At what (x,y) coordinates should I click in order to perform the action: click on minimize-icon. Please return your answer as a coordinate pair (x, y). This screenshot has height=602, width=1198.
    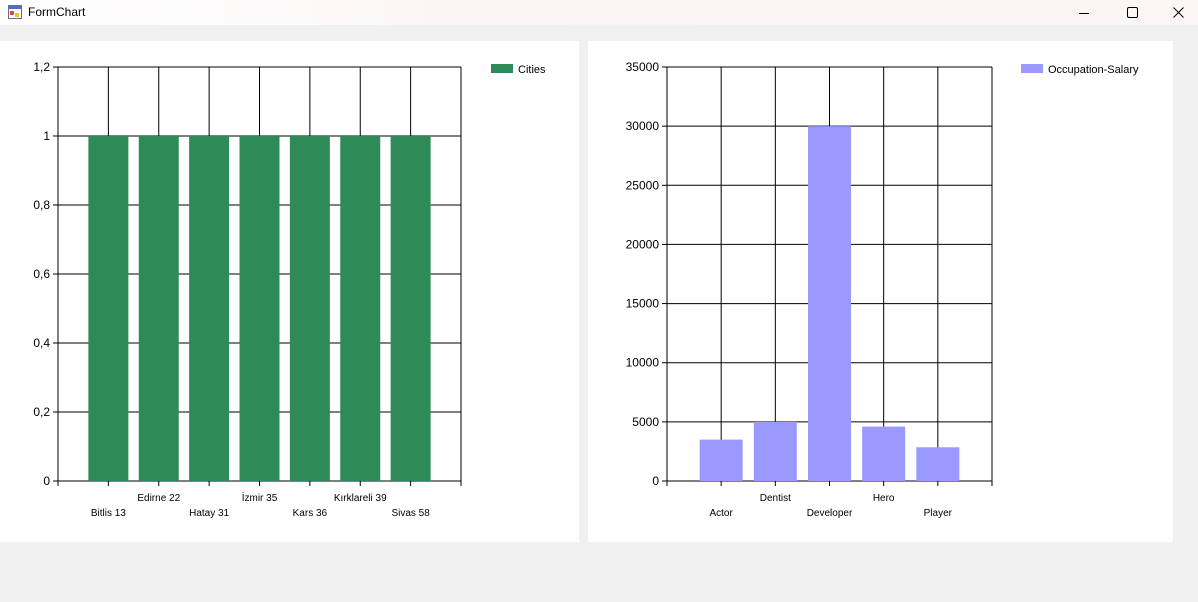
    Looking at the image, I should click on (1084, 13).